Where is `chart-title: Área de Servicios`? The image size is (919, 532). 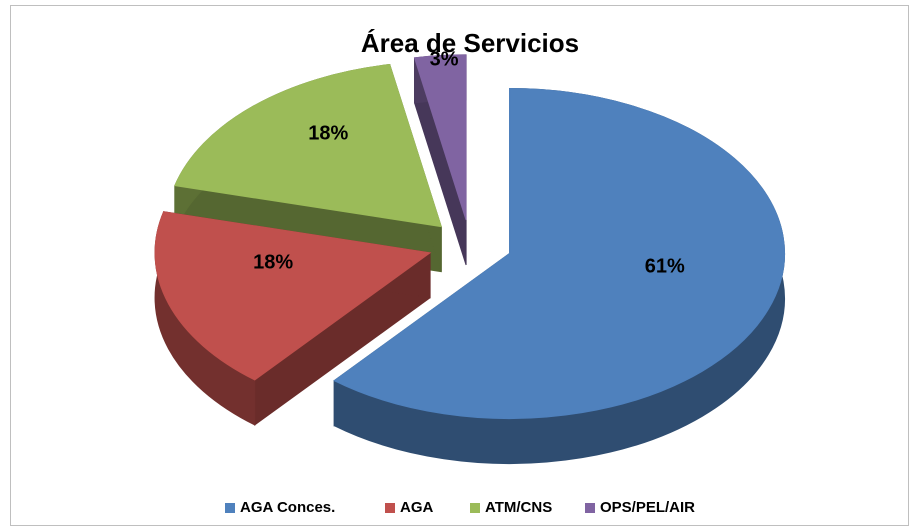
chart-title: Área de Servicios is located at coordinates (470, 43).